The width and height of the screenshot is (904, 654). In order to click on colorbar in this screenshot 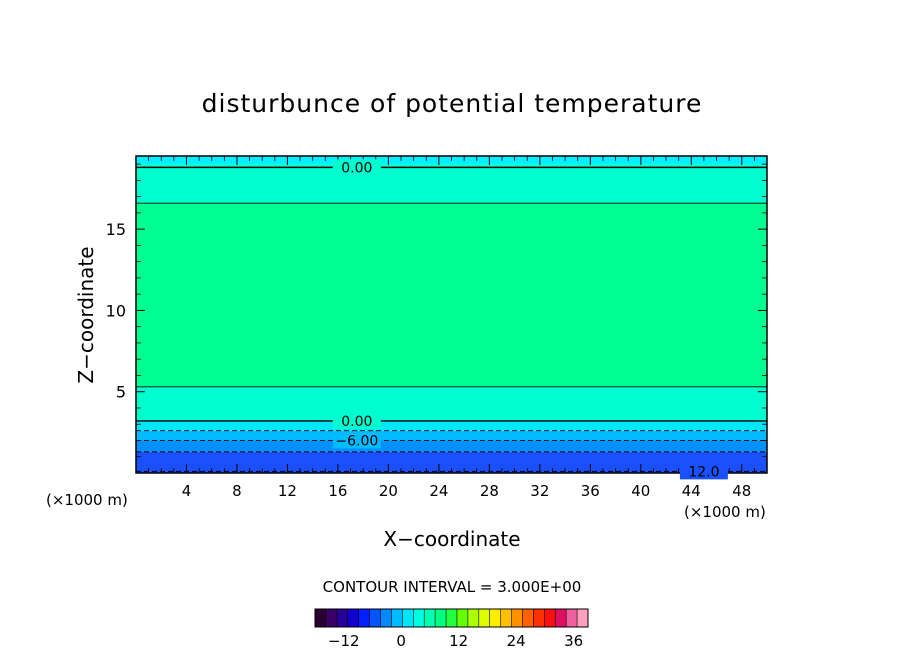, I will do `click(451, 618)`.